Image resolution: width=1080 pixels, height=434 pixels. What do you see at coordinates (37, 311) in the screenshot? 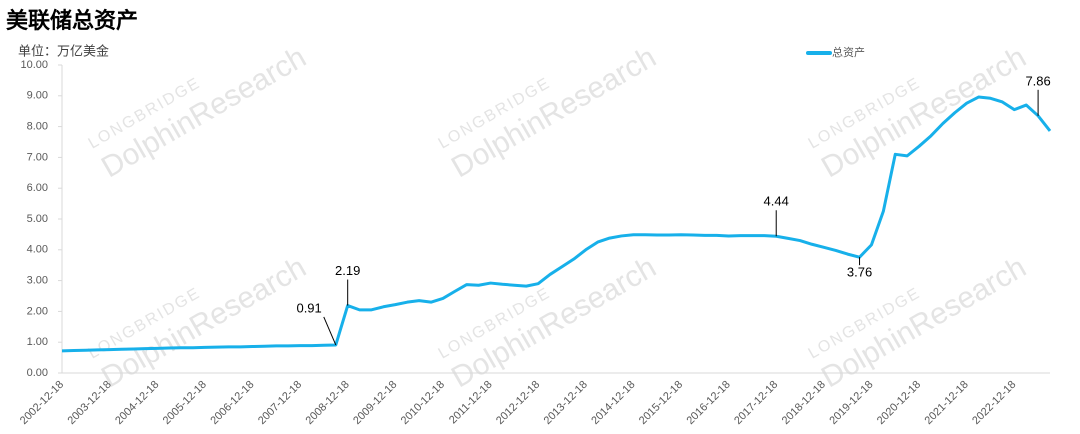
I see `y-tick-label: 2.00` at bounding box center [37, 311].